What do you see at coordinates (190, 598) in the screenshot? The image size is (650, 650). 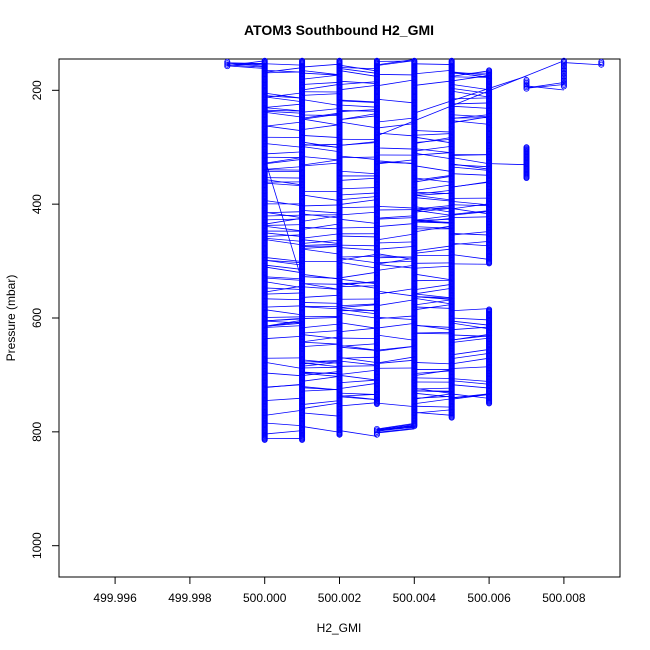 I see `x-tick-label: 499.998` at bounding box center [190, 598].